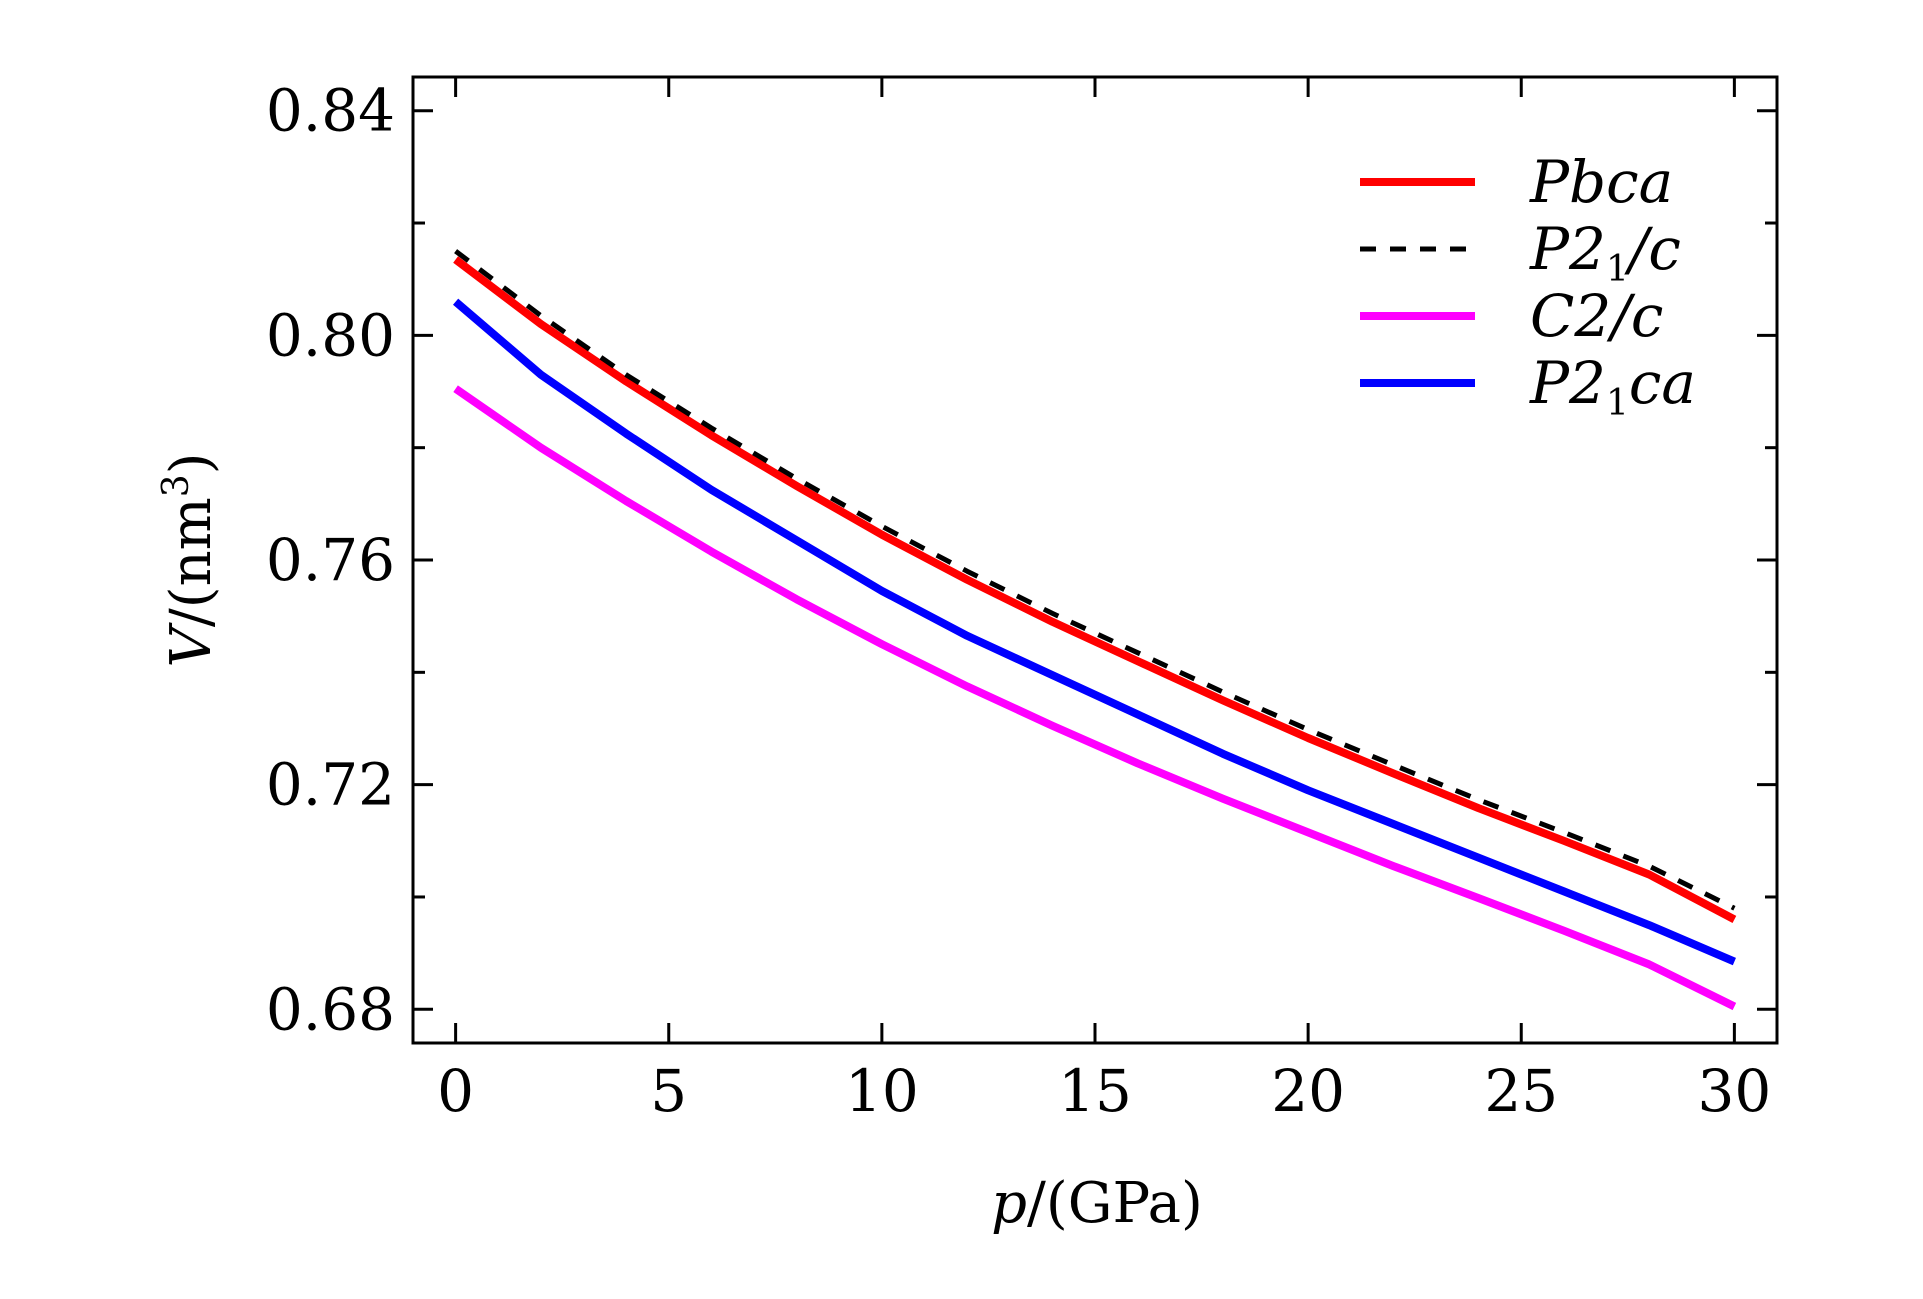 The height and width of the screenshot is (1299, 1923). What do you see at coordinates (882, 1091) in the screenshot?
I see `x-tick-label: 10` at bounding box center [882, 1091].